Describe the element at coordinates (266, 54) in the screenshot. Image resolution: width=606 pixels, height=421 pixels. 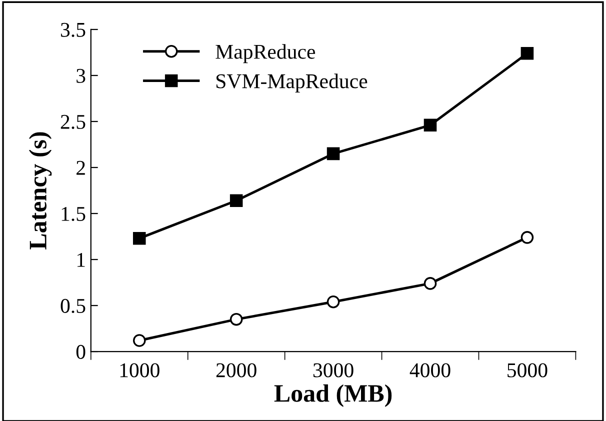
I see `legend-label: MapReduce` at that location.